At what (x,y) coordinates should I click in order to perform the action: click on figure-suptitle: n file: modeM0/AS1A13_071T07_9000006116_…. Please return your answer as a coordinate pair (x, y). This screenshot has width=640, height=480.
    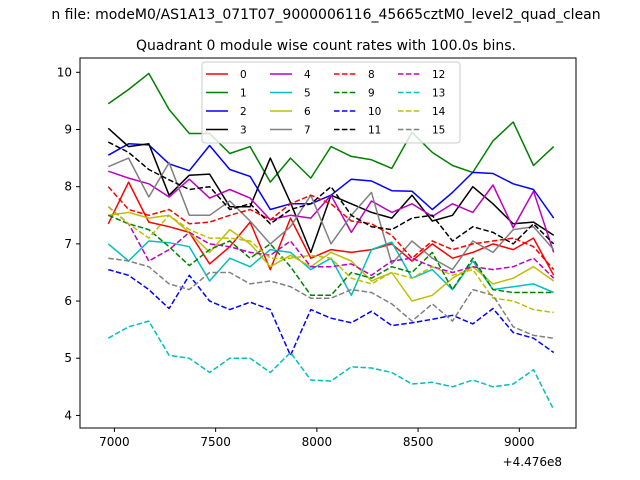
    Looking at the image, I should click on (325, 15).